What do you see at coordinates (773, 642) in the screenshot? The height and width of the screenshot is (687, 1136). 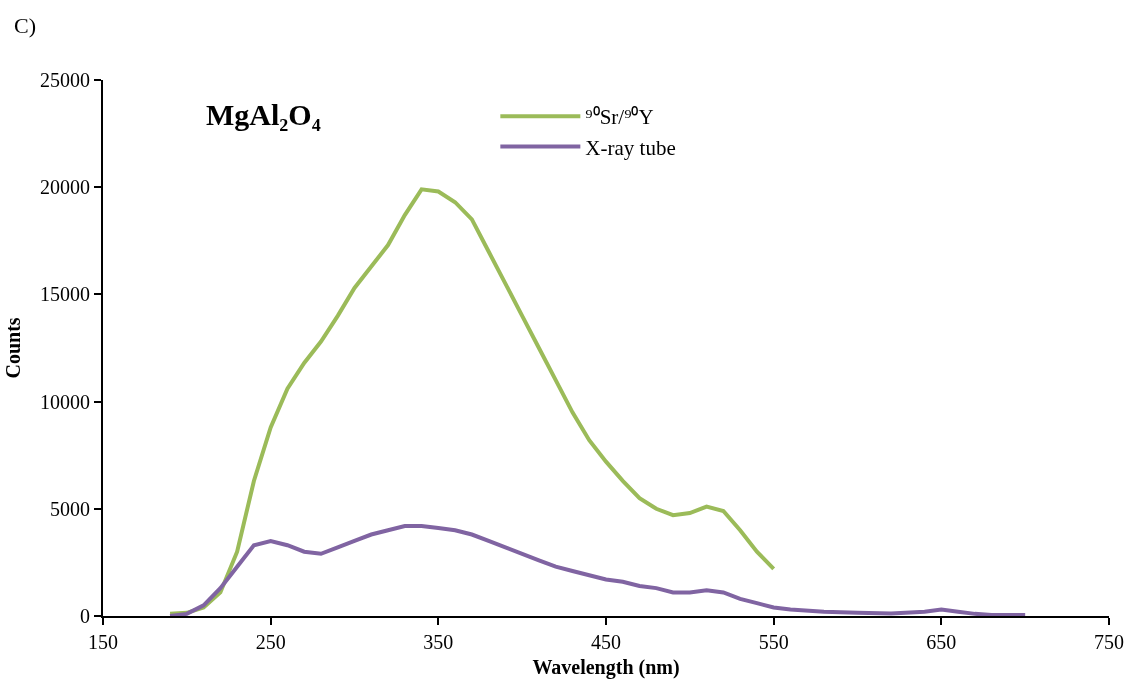 I see `x-tick-label: 550` at bounding box center [773, 642].